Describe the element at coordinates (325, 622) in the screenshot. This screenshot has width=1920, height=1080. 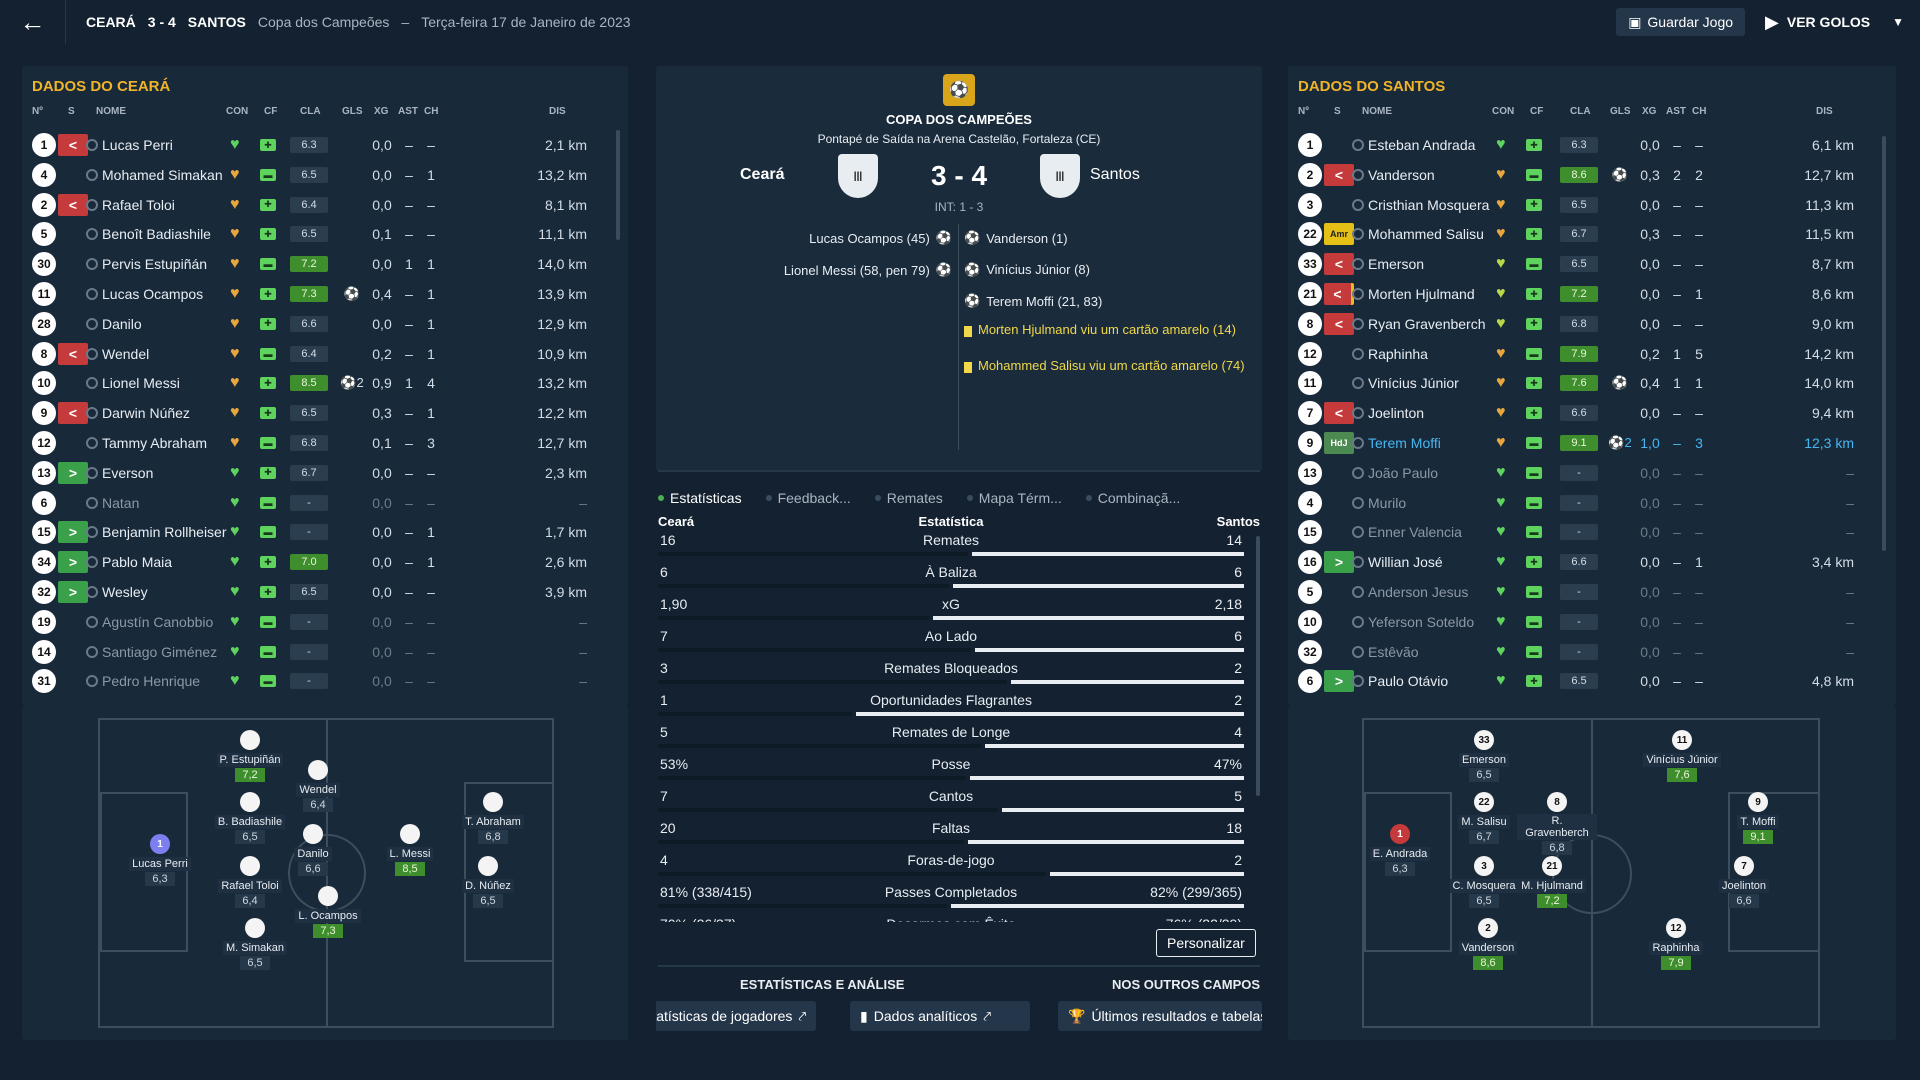
I see `player-row: 19 Agustín Canobbio ♥ ▬ -0,0– – –` at that location.